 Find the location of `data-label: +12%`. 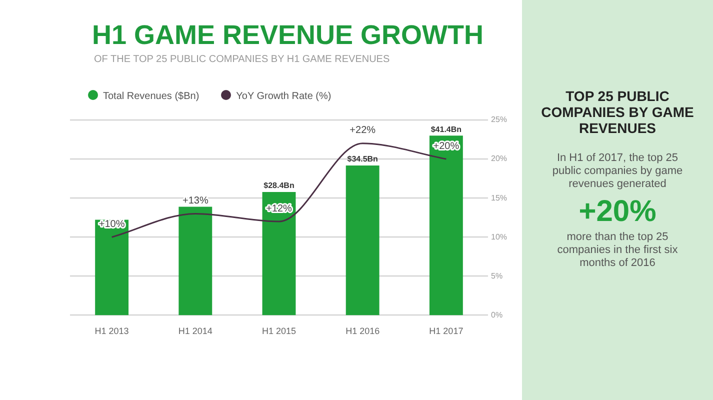

data-label: +12% is located at coordinates (279, 208).